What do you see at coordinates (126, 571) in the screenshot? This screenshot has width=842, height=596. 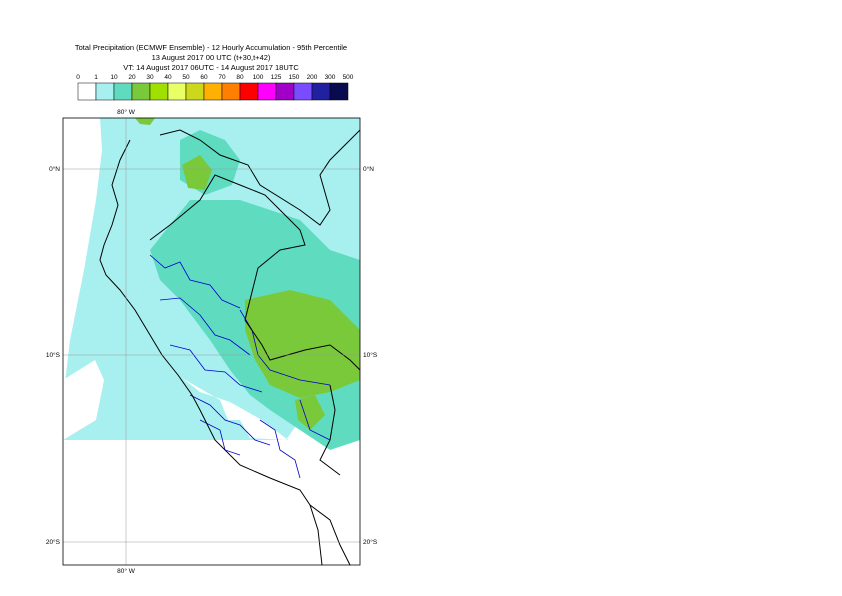 I see `lon-label-bottom: 80° W` at bounding box center [126, 571].